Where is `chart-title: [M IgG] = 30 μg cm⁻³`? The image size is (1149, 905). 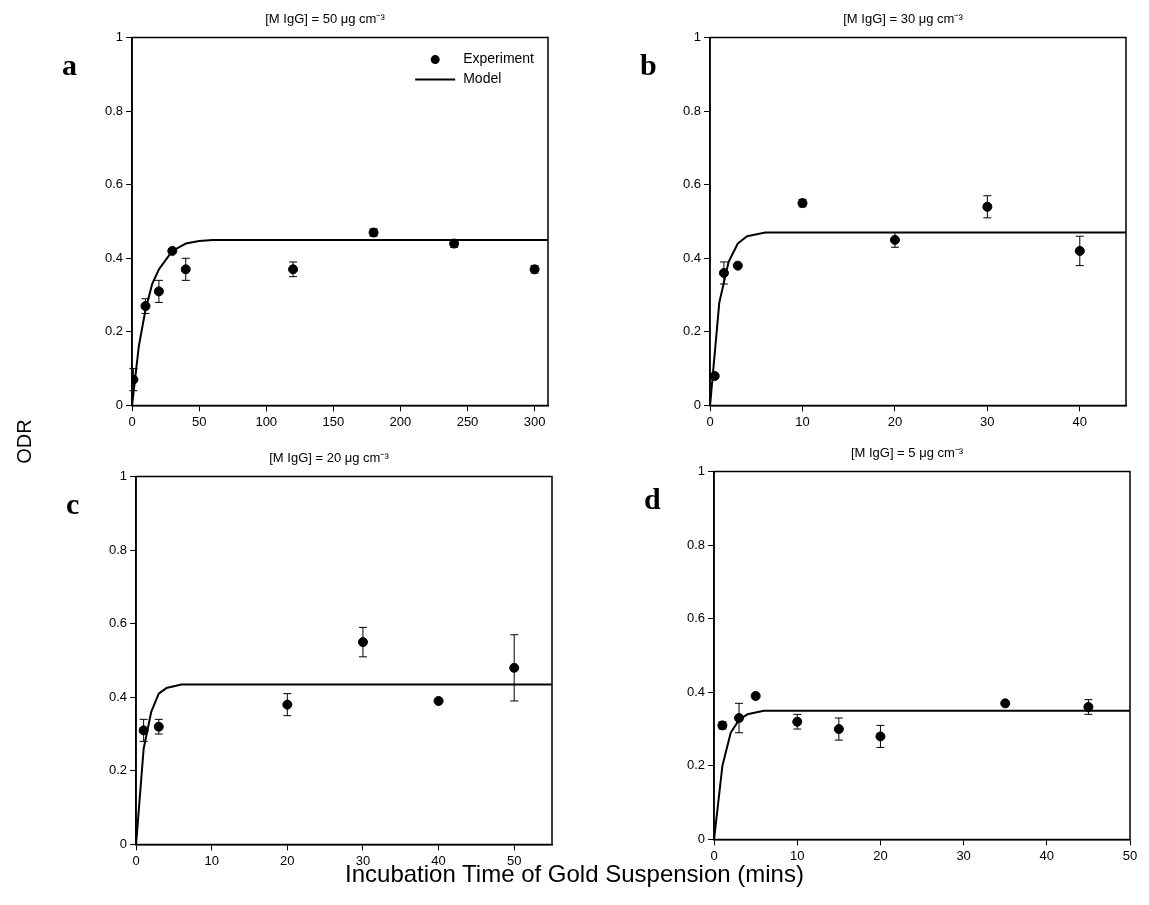 chart-title: [M IgG] = 30 μg cm⁻³ is located at coordinates (903, 19).